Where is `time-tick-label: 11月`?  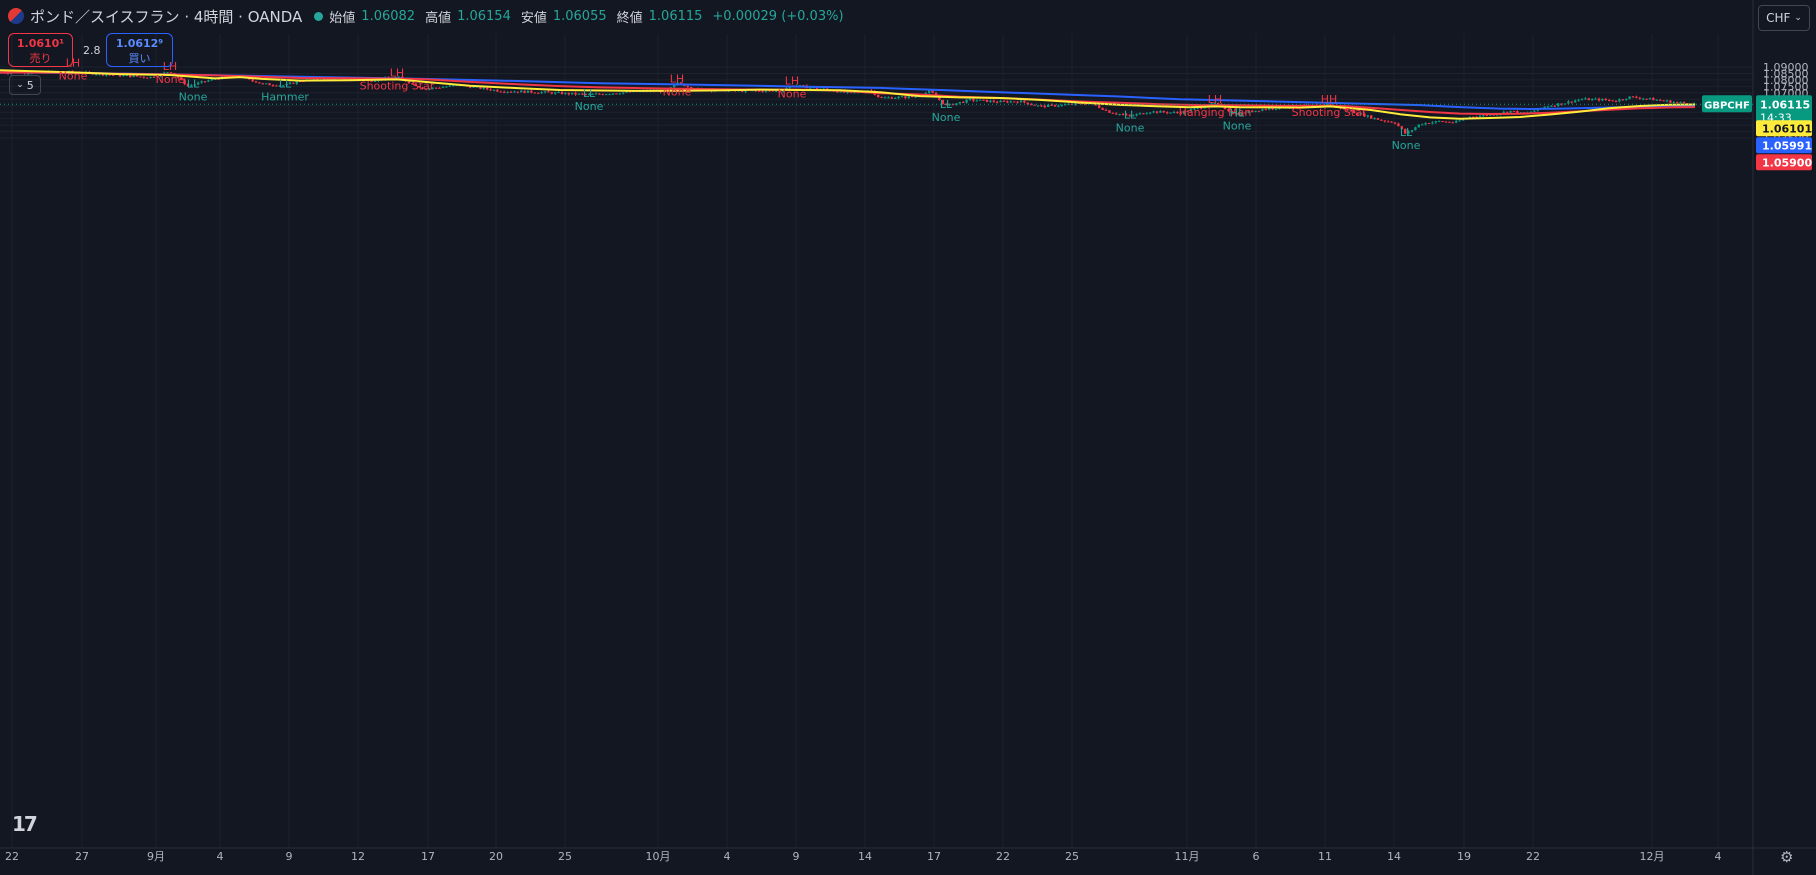 time-tick-label: 11月 is located at coordinates (1187, 856).